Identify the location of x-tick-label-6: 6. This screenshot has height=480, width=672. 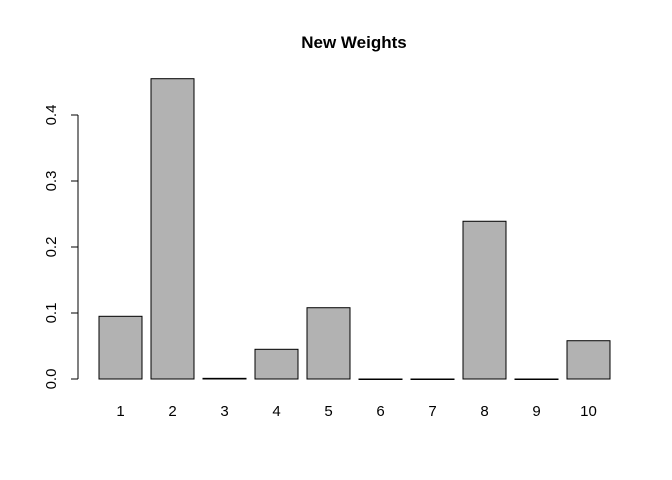
(380, 411).